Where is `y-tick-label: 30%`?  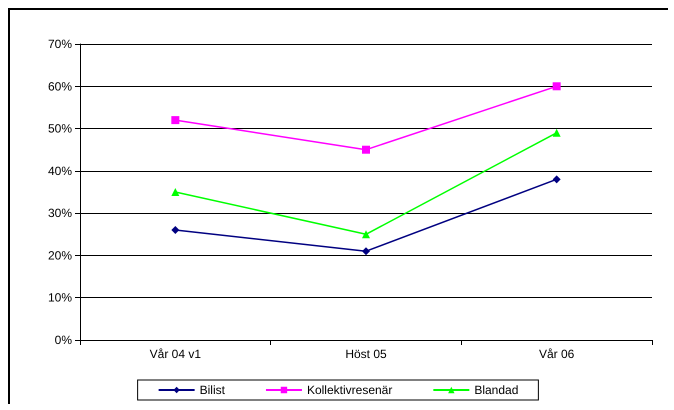
y-tick-label: 30% is located at coordinates (60, 213).